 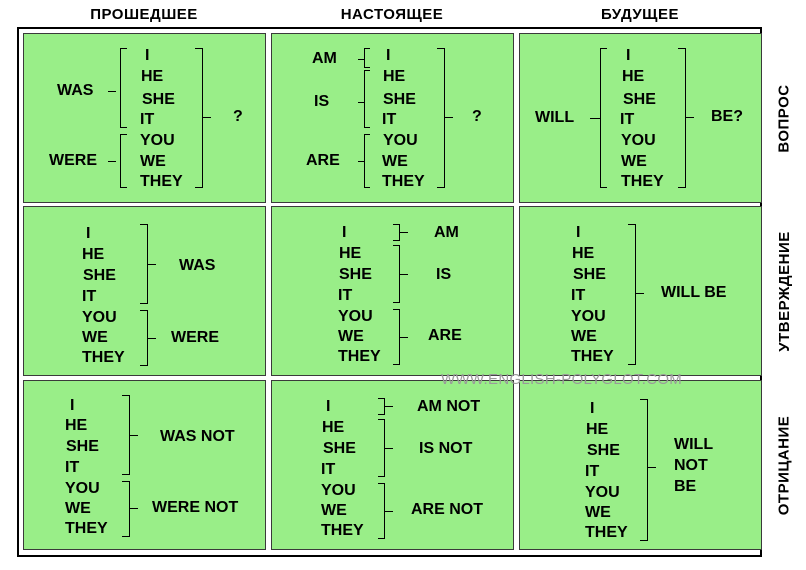 What do you see at coordinates (640, 291) in the screenshot?
I see `cell-future-affirmative: I HE SHE IT YOU WE THEY WILL BE` at bounding box center [640, 291].